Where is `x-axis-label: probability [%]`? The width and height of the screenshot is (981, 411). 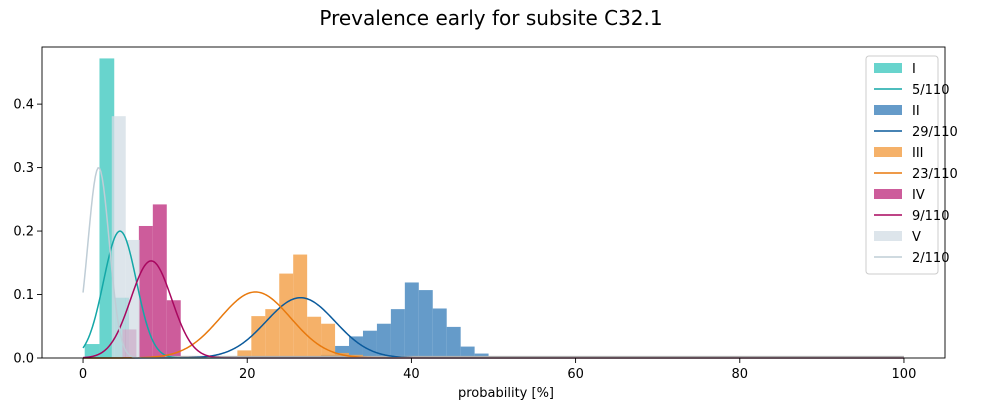 x-axis-label: probability [%] is located at coordinates (506, 393).